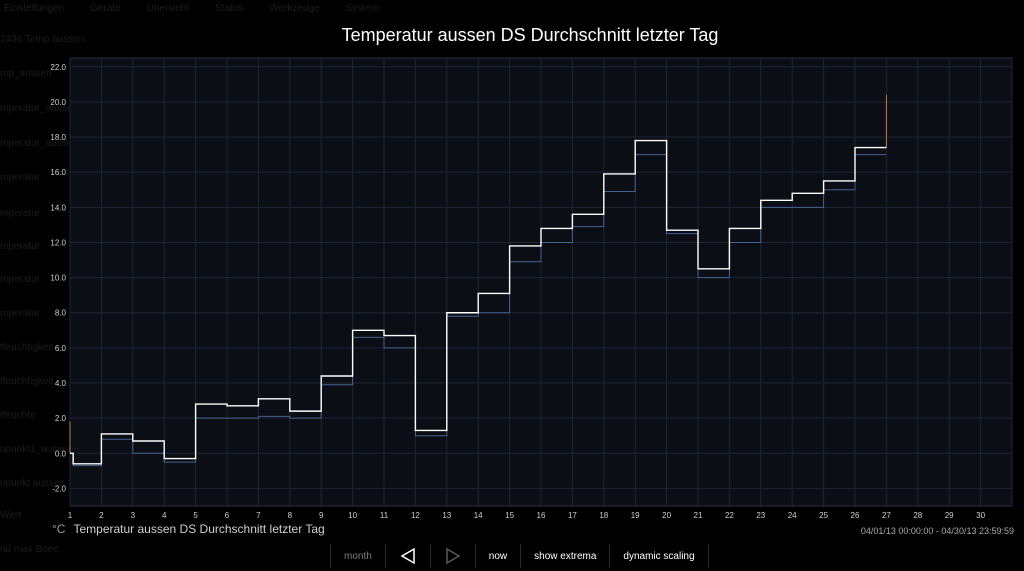  Describe the element at coordinates (478, 515) in the screenshot. I see `x-tick-label: 14` at that location.